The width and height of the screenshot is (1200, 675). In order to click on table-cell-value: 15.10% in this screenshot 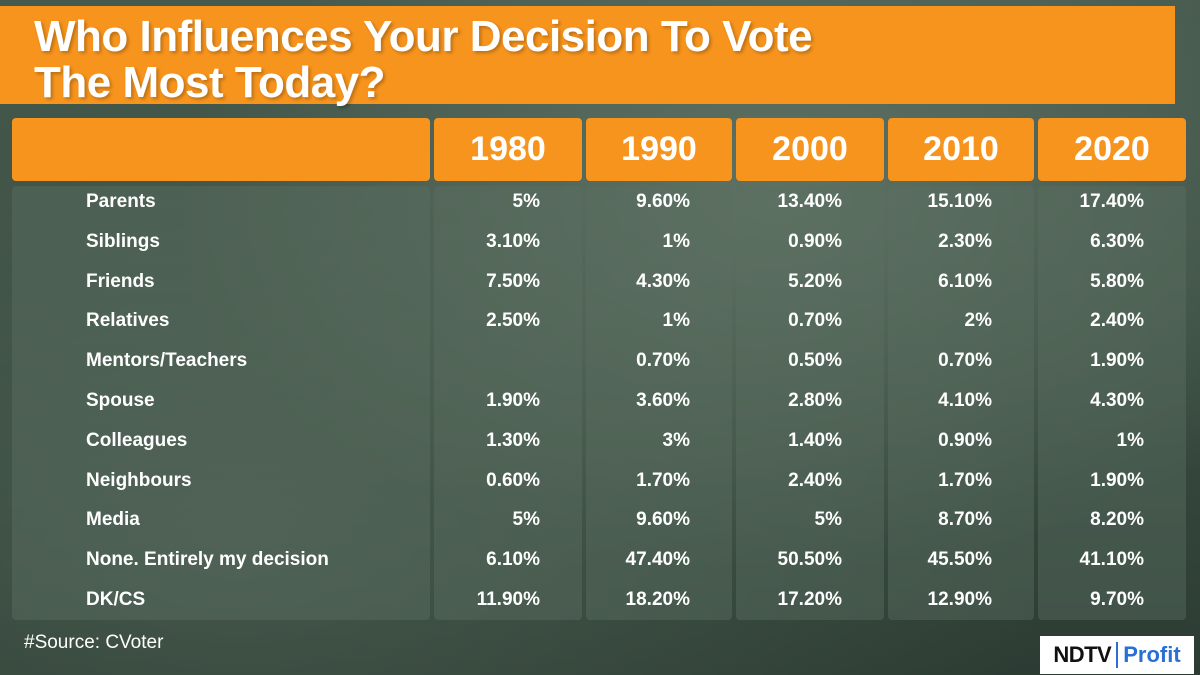, I will do `click(959, 201)`.